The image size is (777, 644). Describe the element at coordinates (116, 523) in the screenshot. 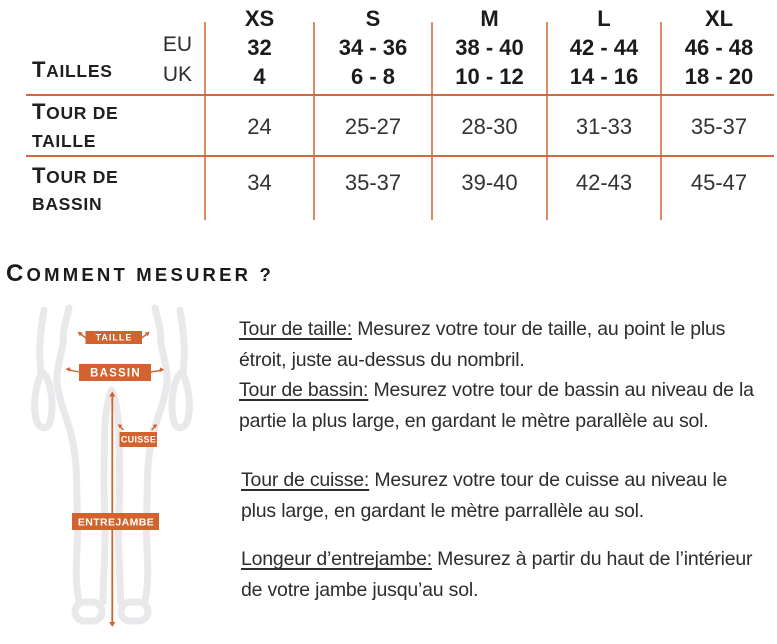

I see `svg-text: ENTREJAMBE` at that location.